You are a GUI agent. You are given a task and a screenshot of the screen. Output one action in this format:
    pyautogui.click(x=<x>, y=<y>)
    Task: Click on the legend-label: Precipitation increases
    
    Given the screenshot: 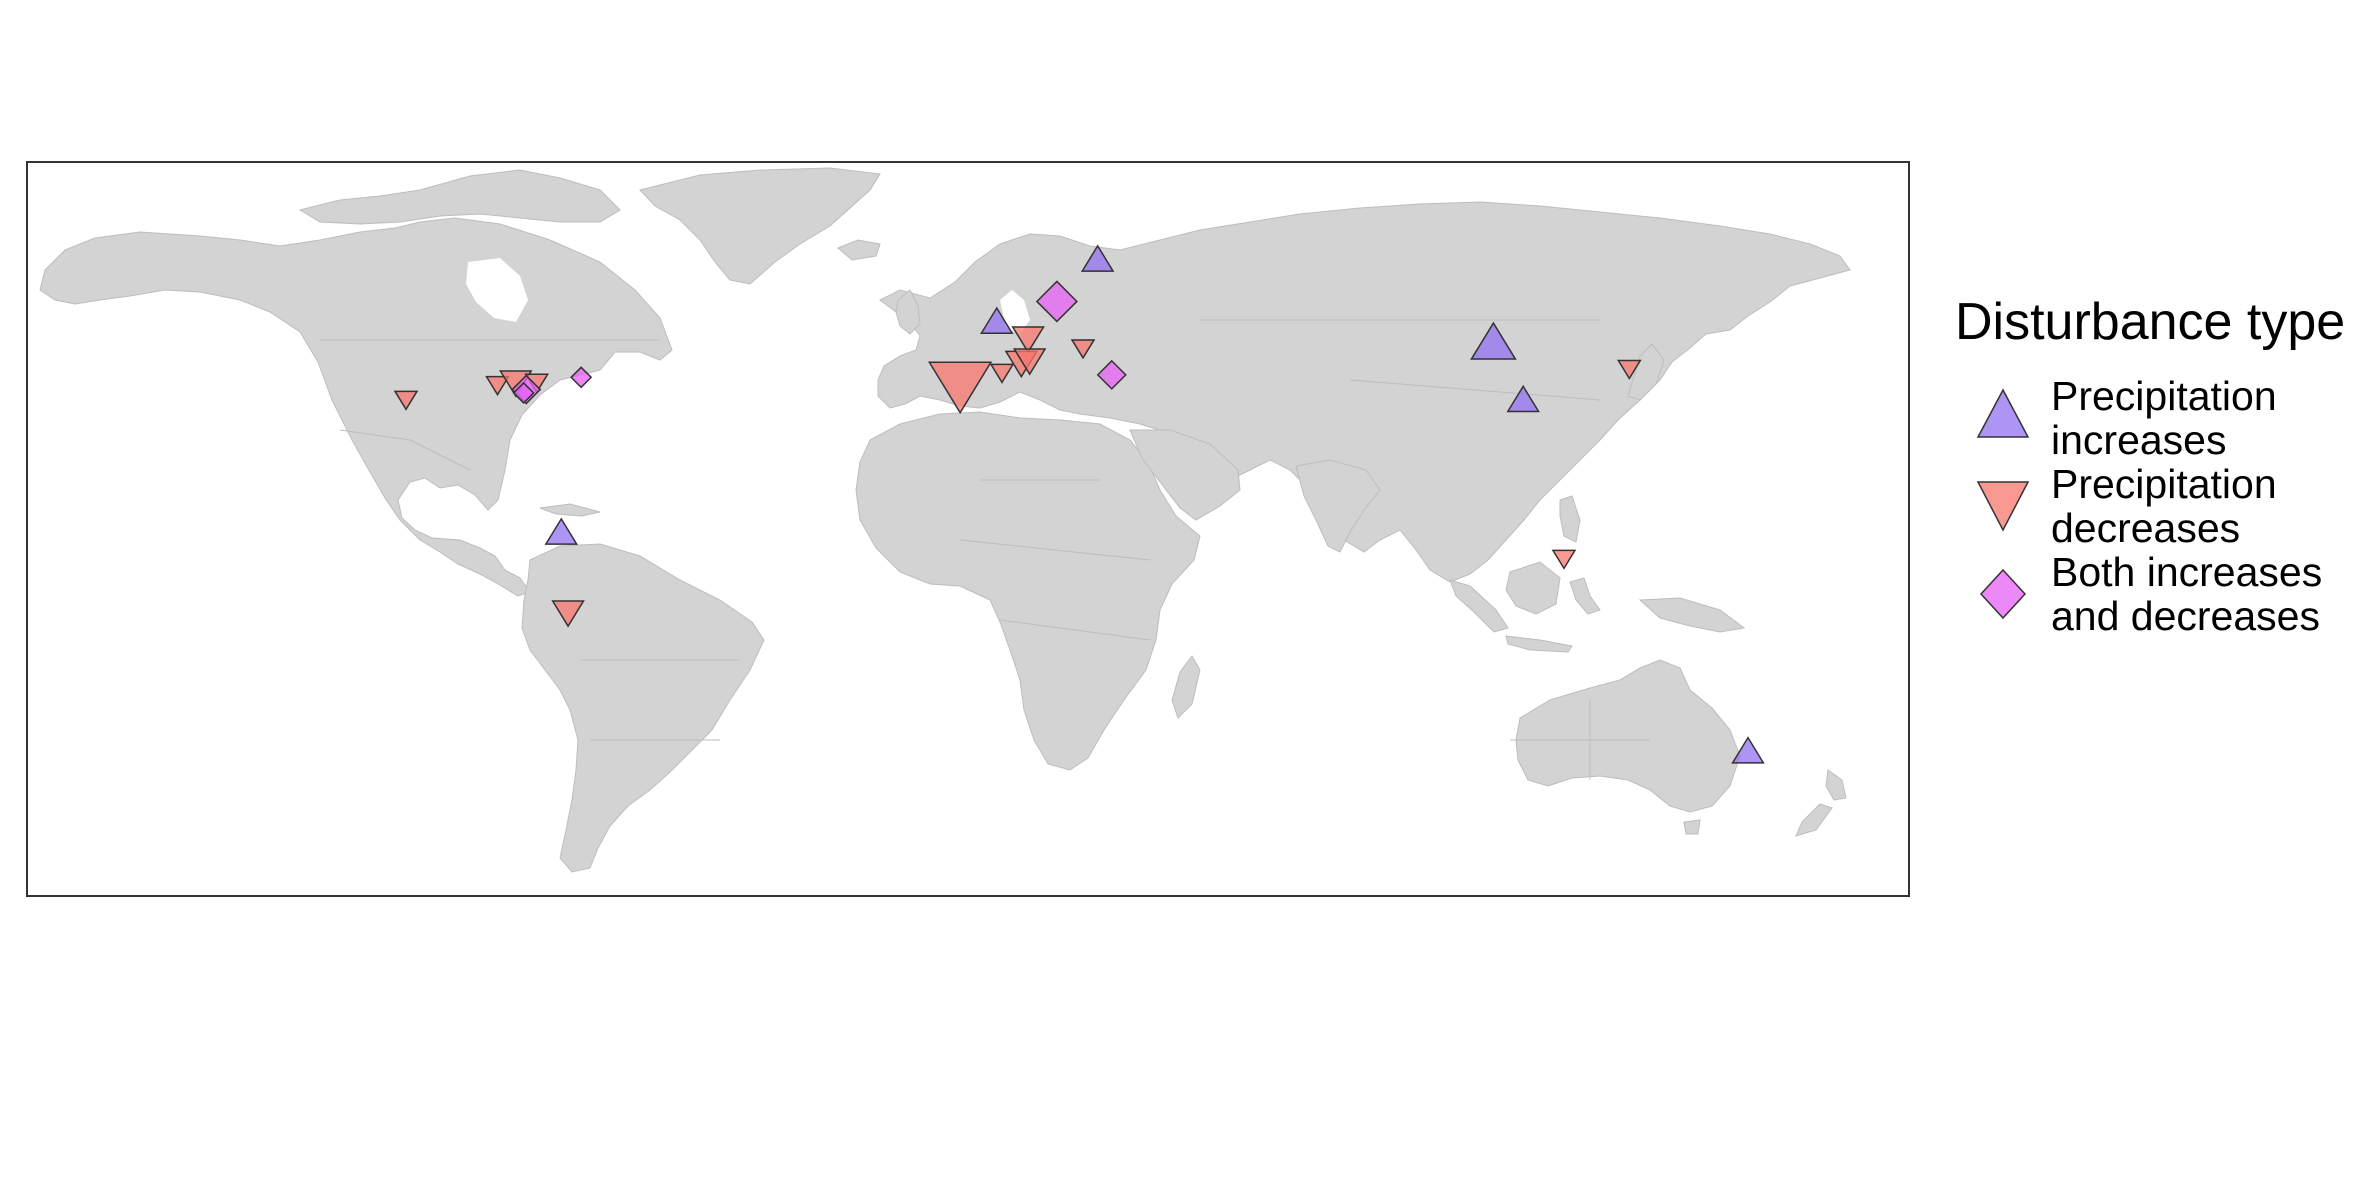 What is the action you would take?
    pyautogui.click(x=2164, y=418)
    